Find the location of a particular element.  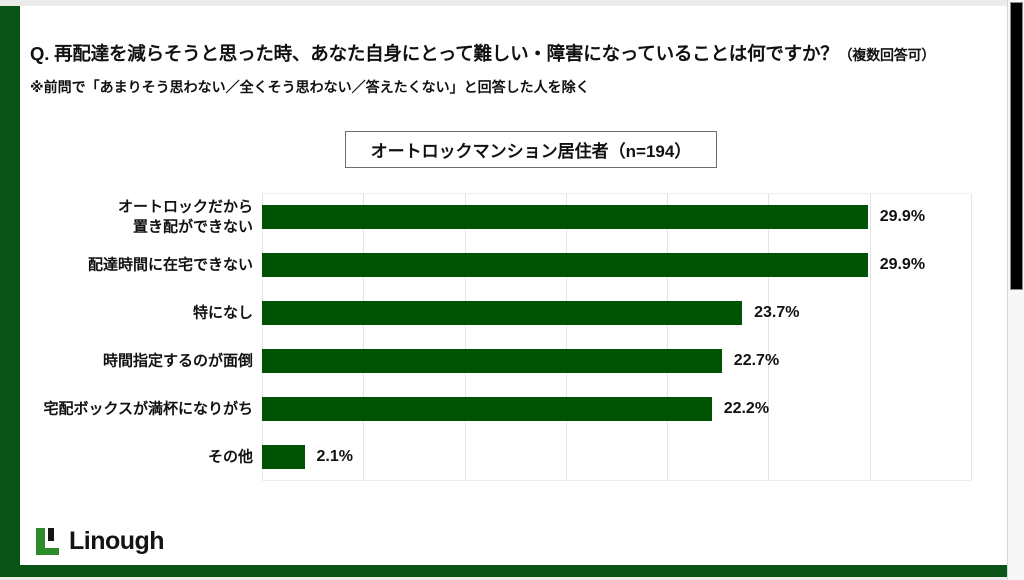

category-label: オートロックだから 置き配ができない is located at coordinates (185, 217).